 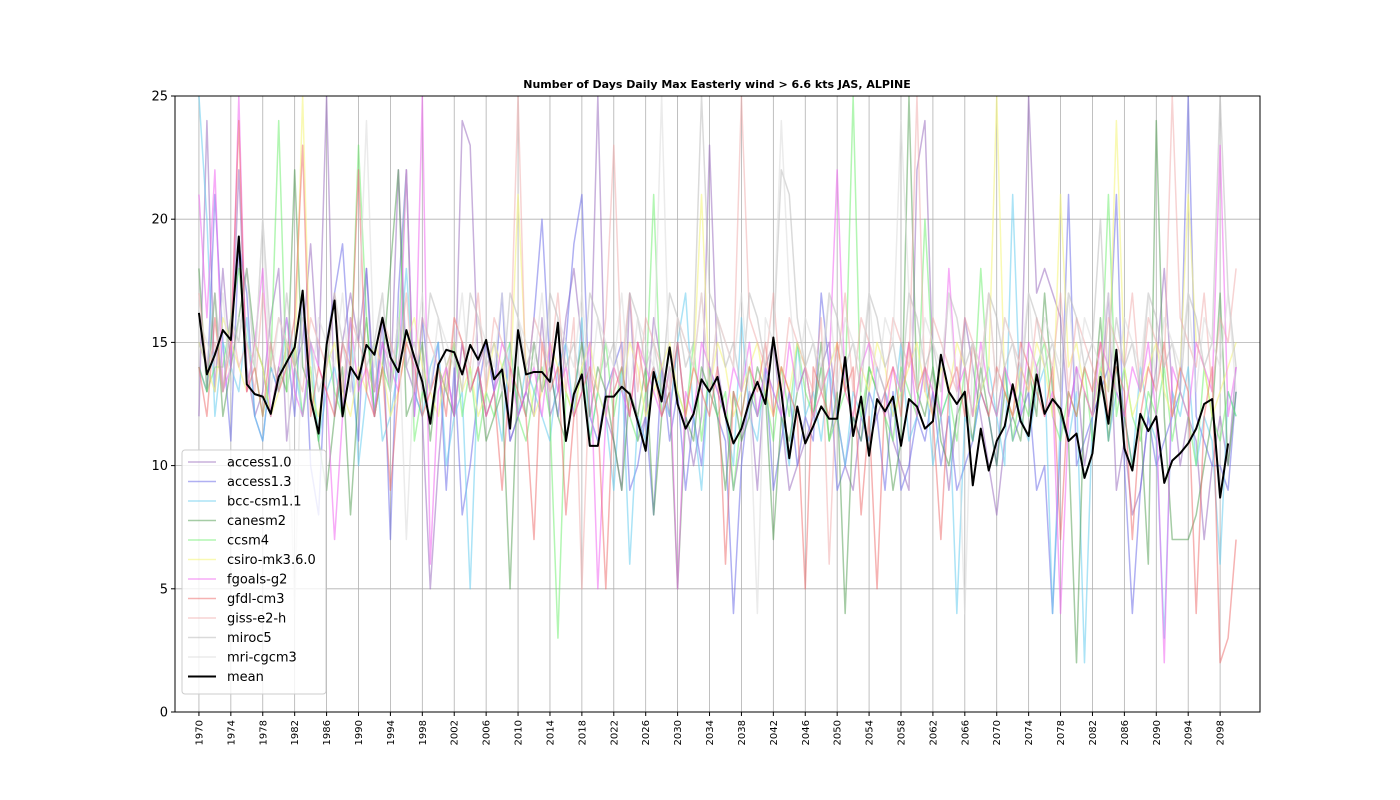 I want to click on y-tick-label: 25, so click(x=159, y=97).